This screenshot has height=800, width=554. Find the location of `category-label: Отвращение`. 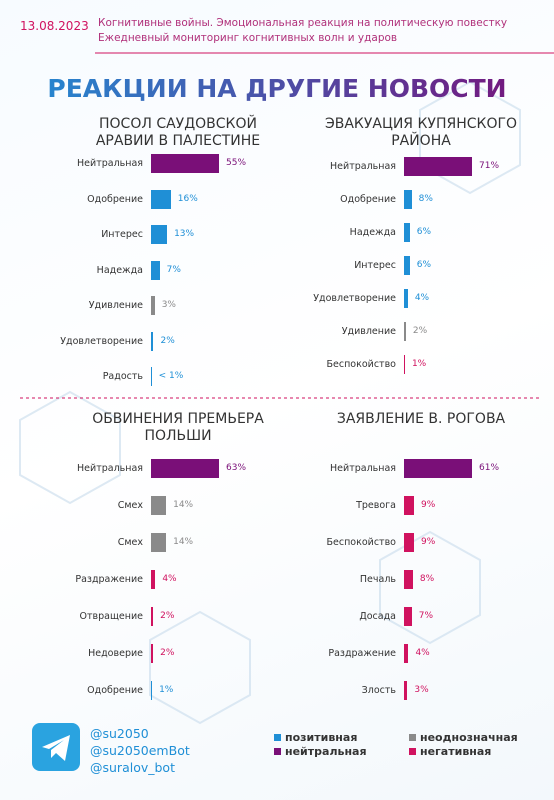

category-label: Отвращение is located at coordinates (111, 616).